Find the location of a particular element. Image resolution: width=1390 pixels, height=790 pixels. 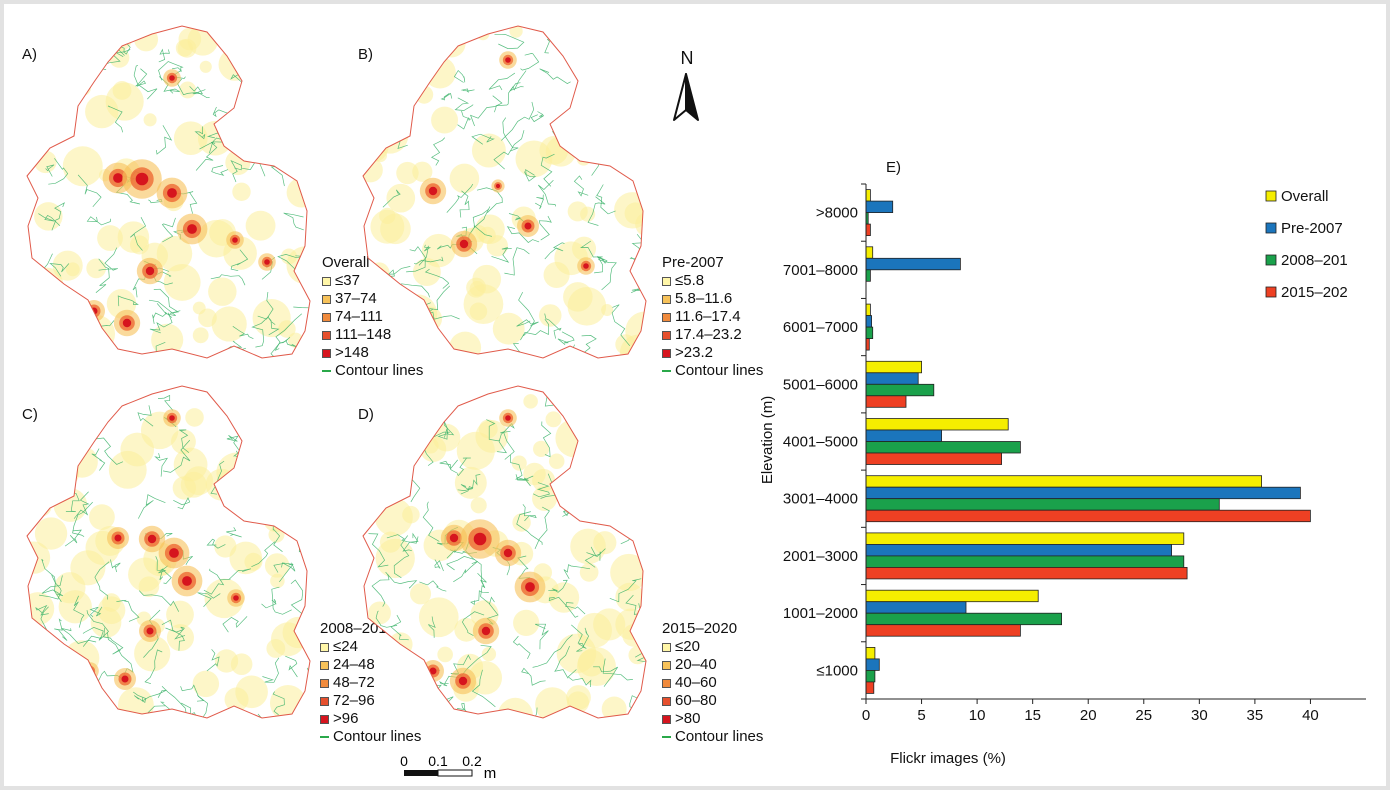

legend-class: 37–74 is located at coordinates (372, 299).